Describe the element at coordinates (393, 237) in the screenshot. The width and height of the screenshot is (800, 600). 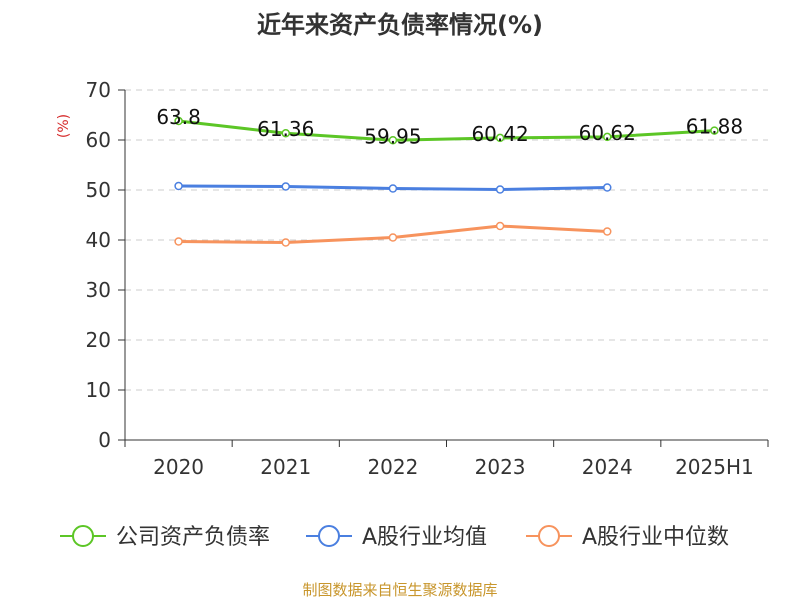
I see `point-s2-2022` at that location.